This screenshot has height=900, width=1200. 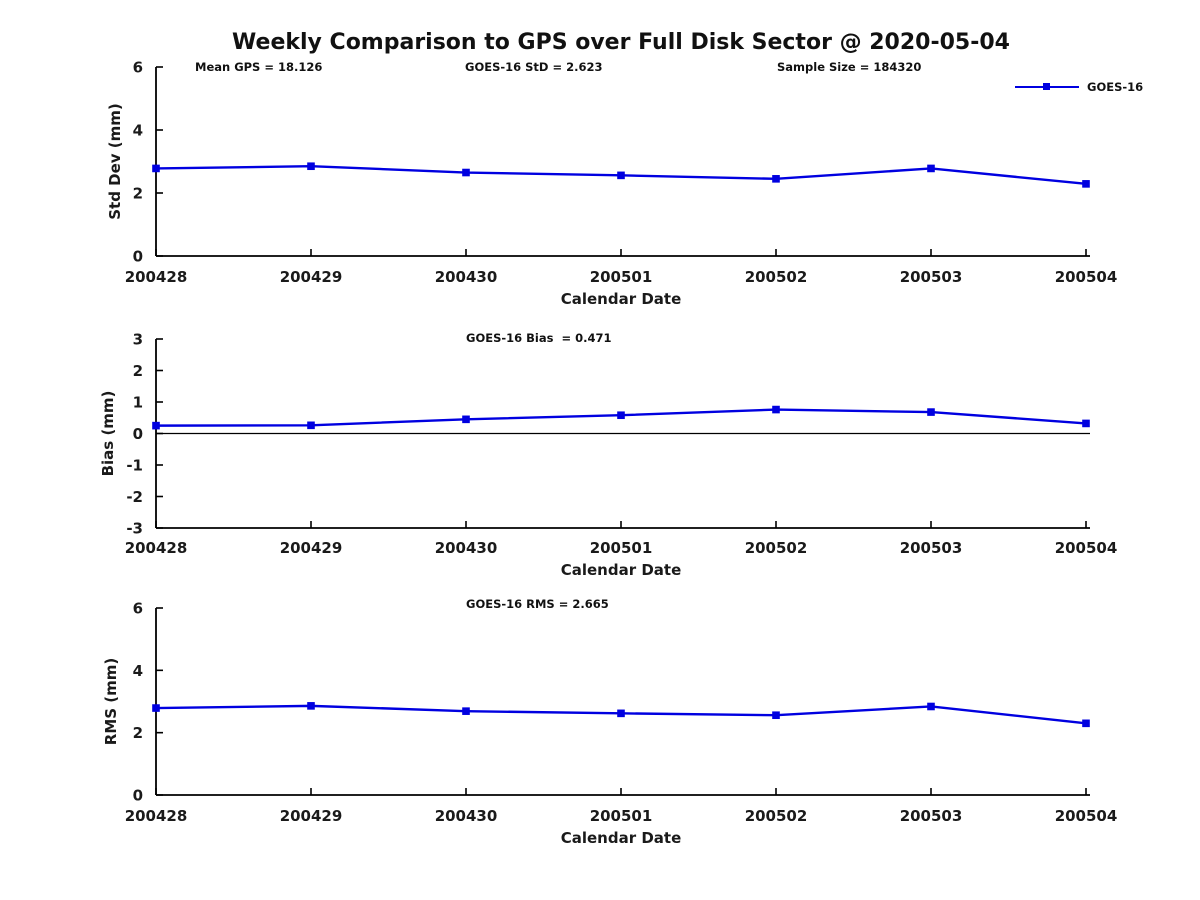 I want to click on y-tick-label: -2, so click(x=134, y=497).